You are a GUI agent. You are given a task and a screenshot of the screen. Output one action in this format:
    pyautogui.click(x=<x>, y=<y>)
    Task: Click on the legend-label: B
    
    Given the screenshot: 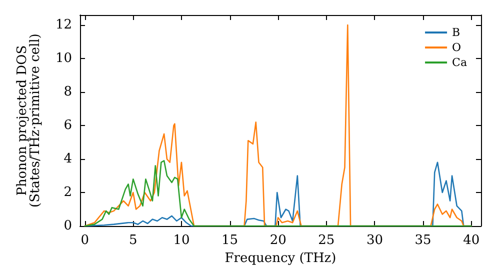 What is the action you would take?
    pyautogui.click(x=456, y=32)
    